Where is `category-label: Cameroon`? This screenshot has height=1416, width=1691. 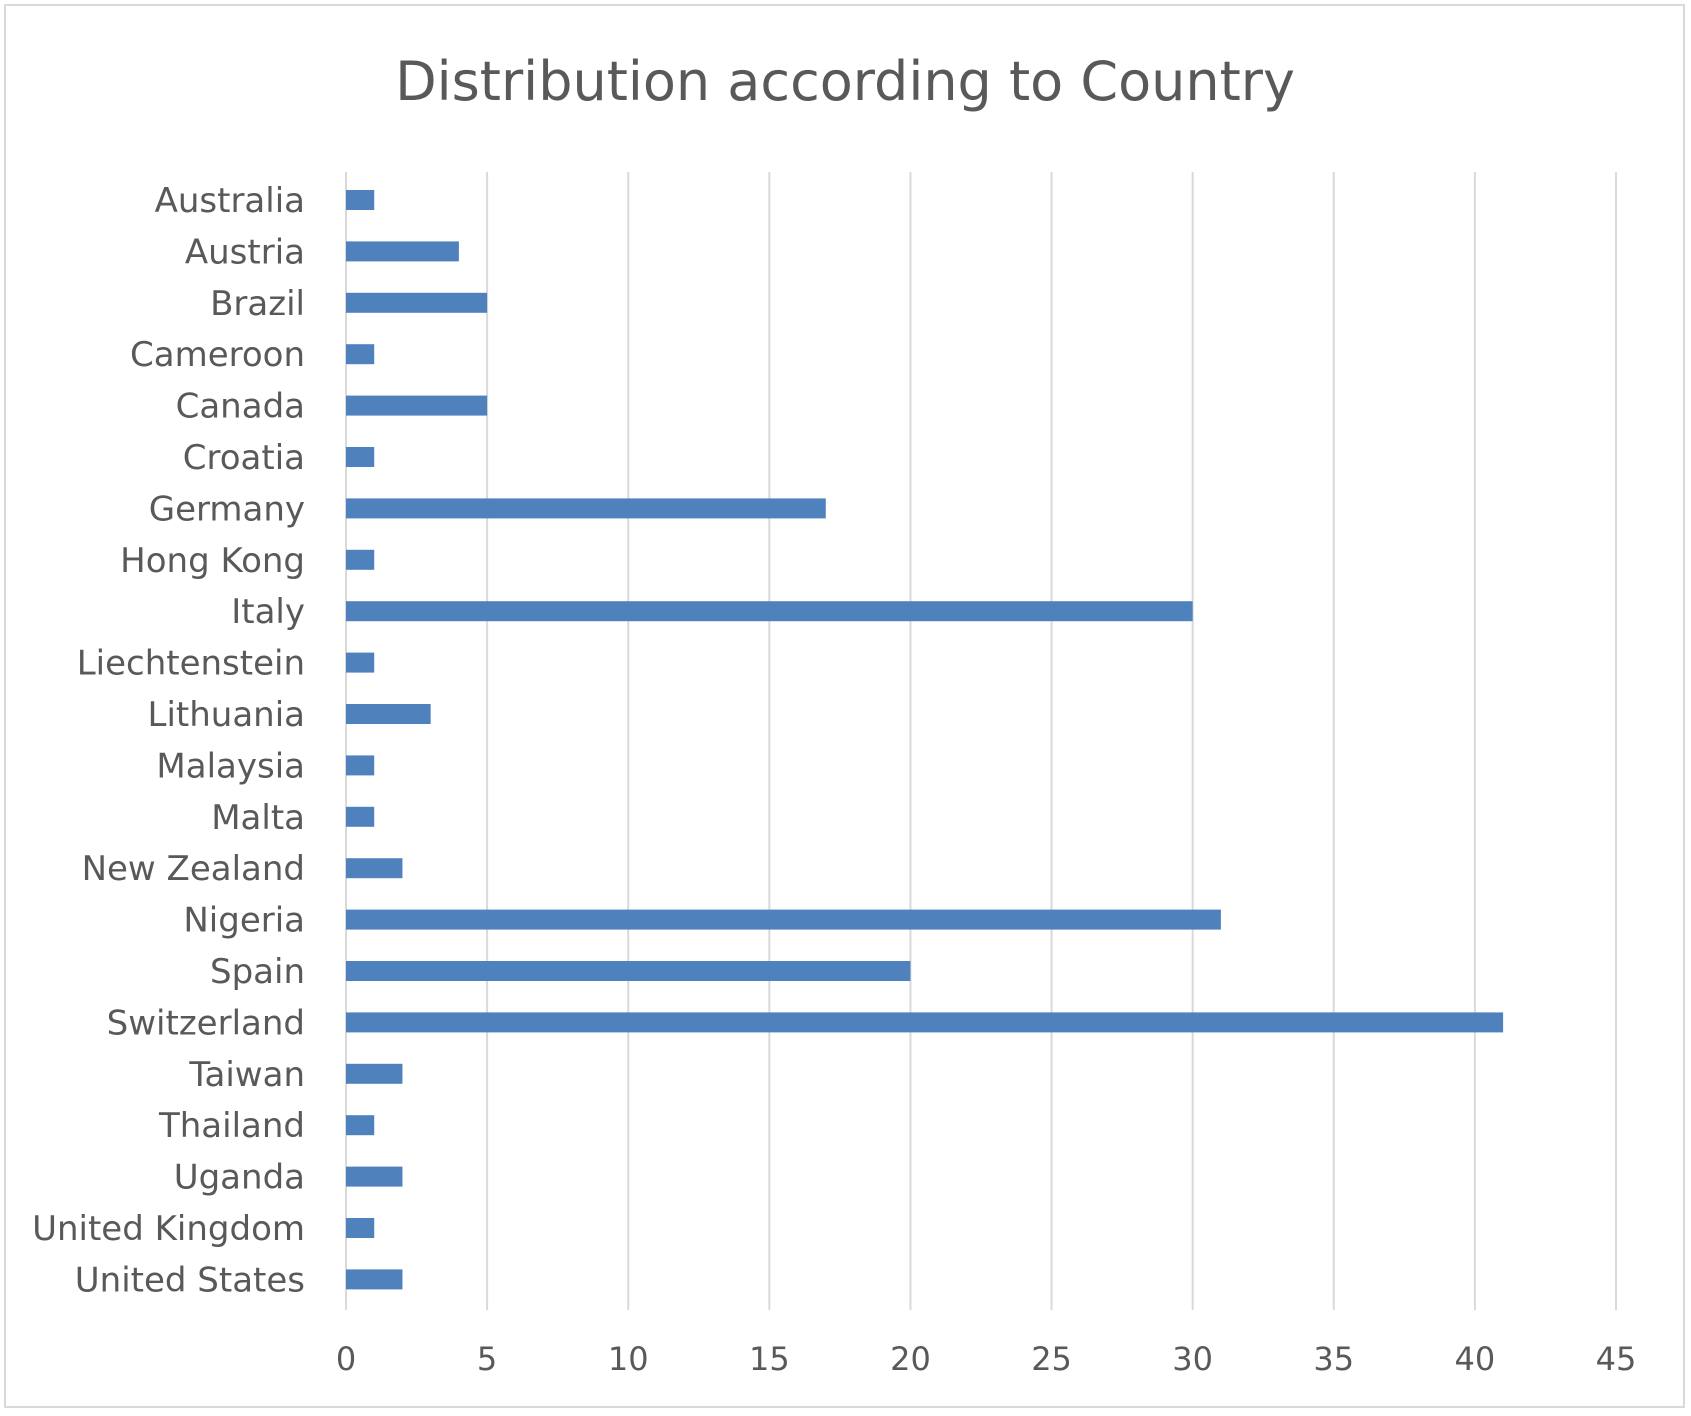 category-label: Cameroon is located at coordinates (217, 355).